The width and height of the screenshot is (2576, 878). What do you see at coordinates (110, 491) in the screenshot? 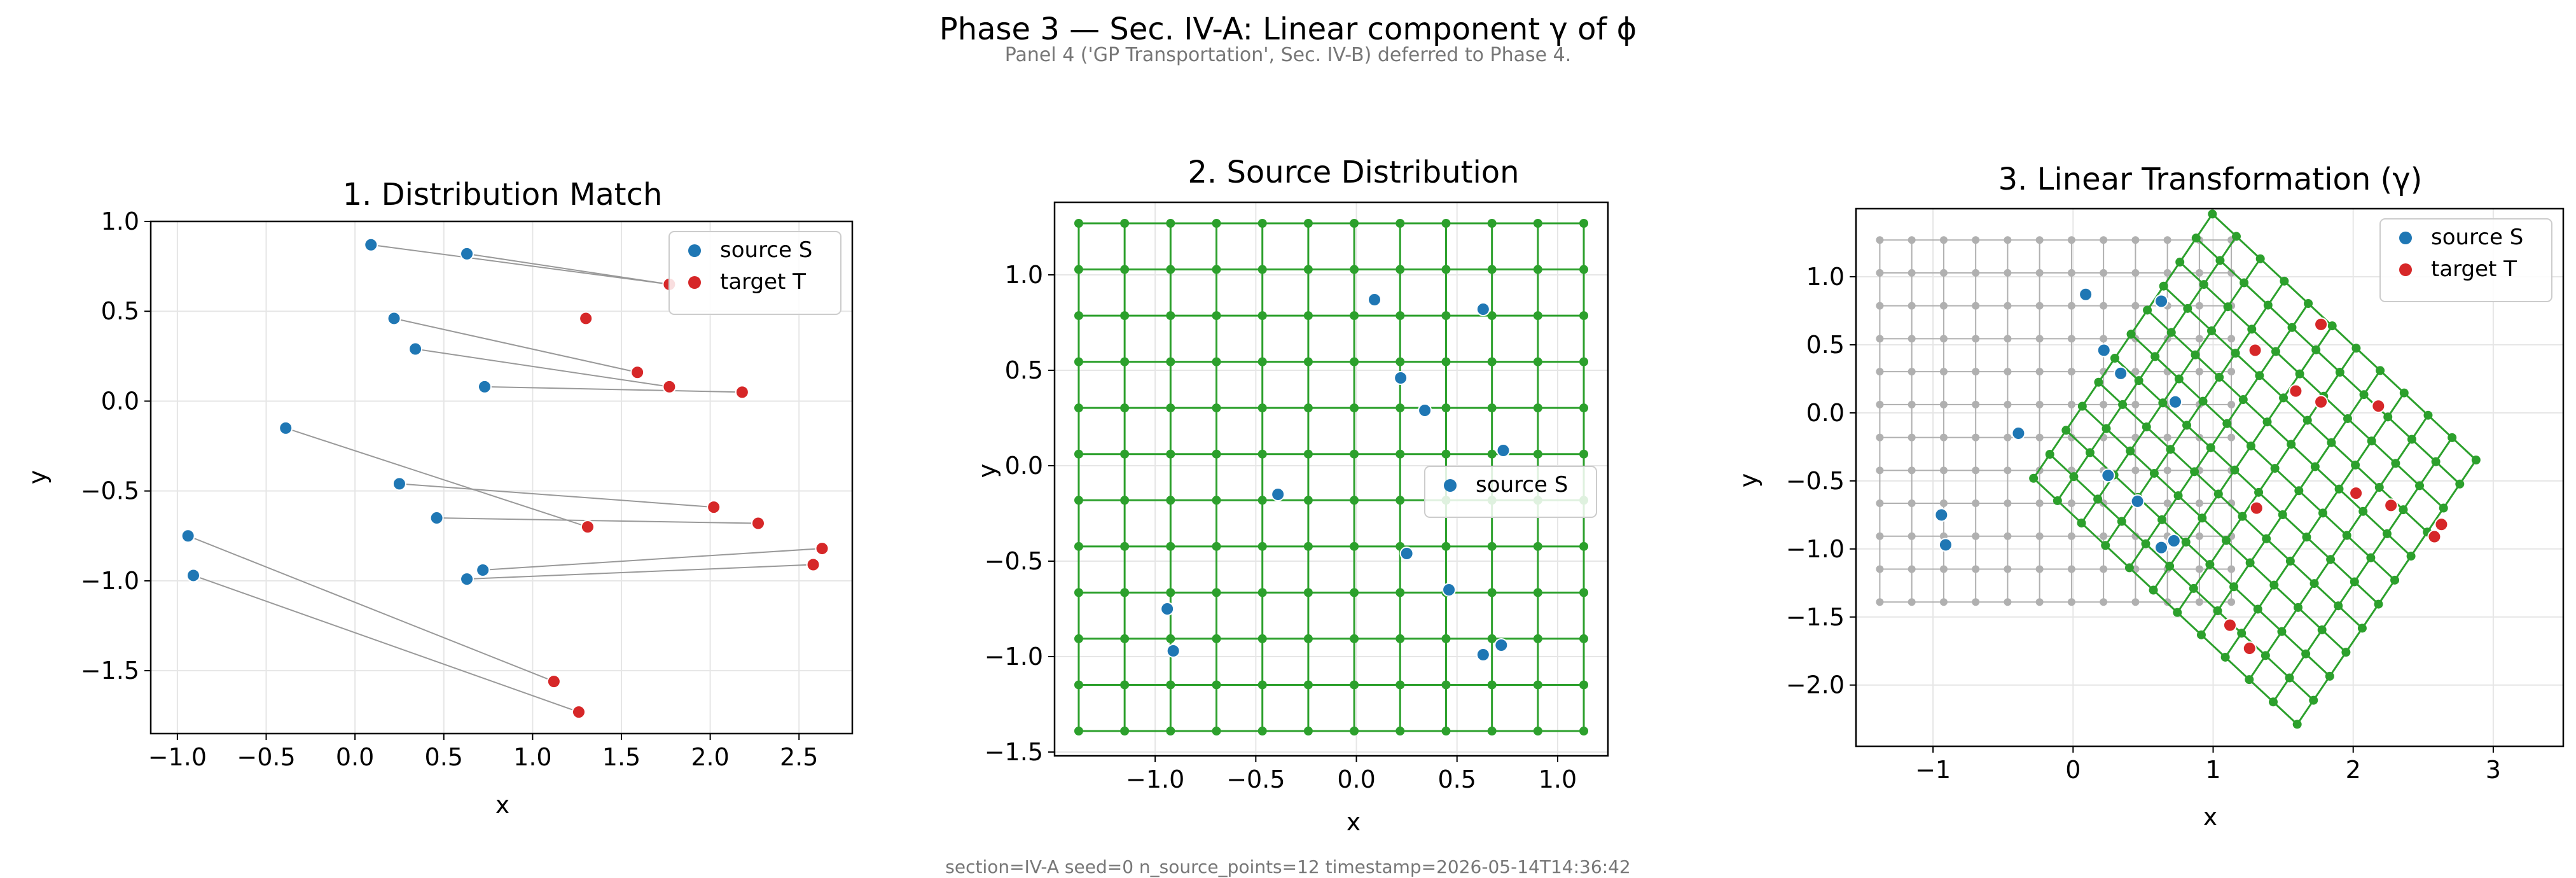
I see `y-tick-label: −0.5` at bounding box center [110, 491].